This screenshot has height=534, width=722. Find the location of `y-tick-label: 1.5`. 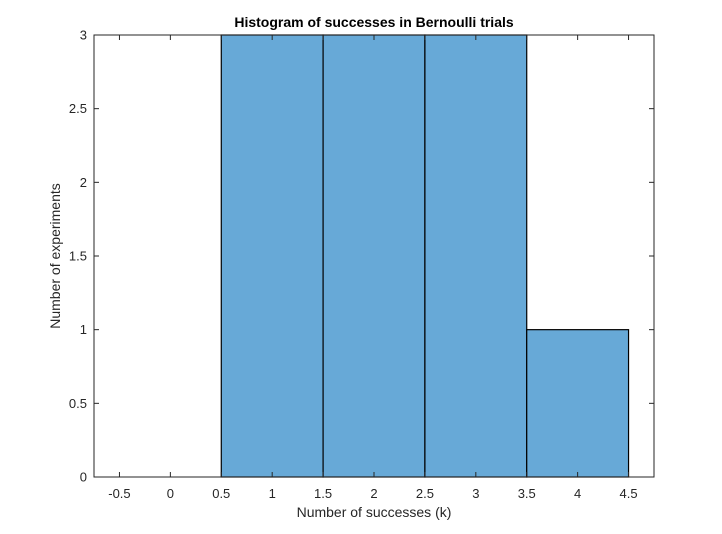

y-tick-label: 1.5 is located at coordinates (78, 256).